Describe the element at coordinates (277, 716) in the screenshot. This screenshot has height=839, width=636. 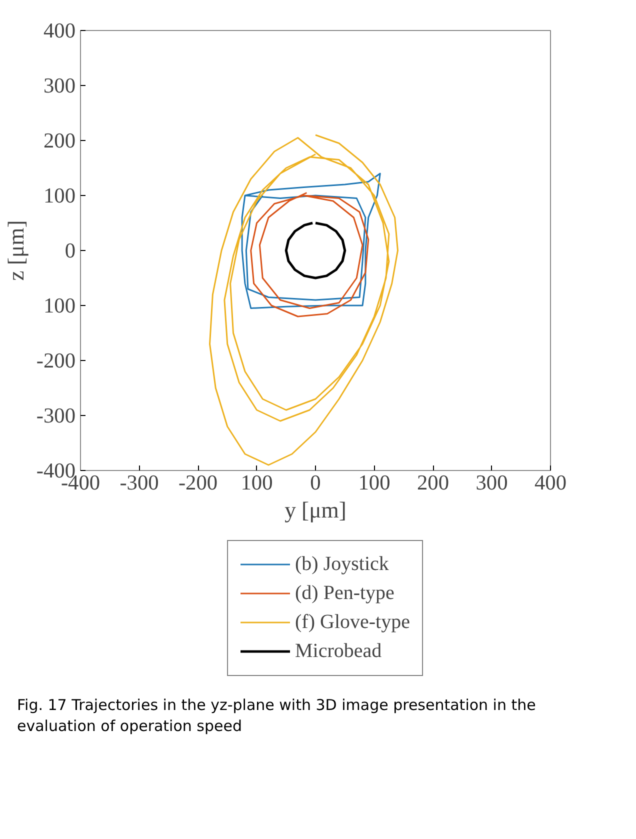
I see `caption: Fig. 17 Trajectories in the yz-plane with 3D image presentation in the evaluation of operation speed` at that location.